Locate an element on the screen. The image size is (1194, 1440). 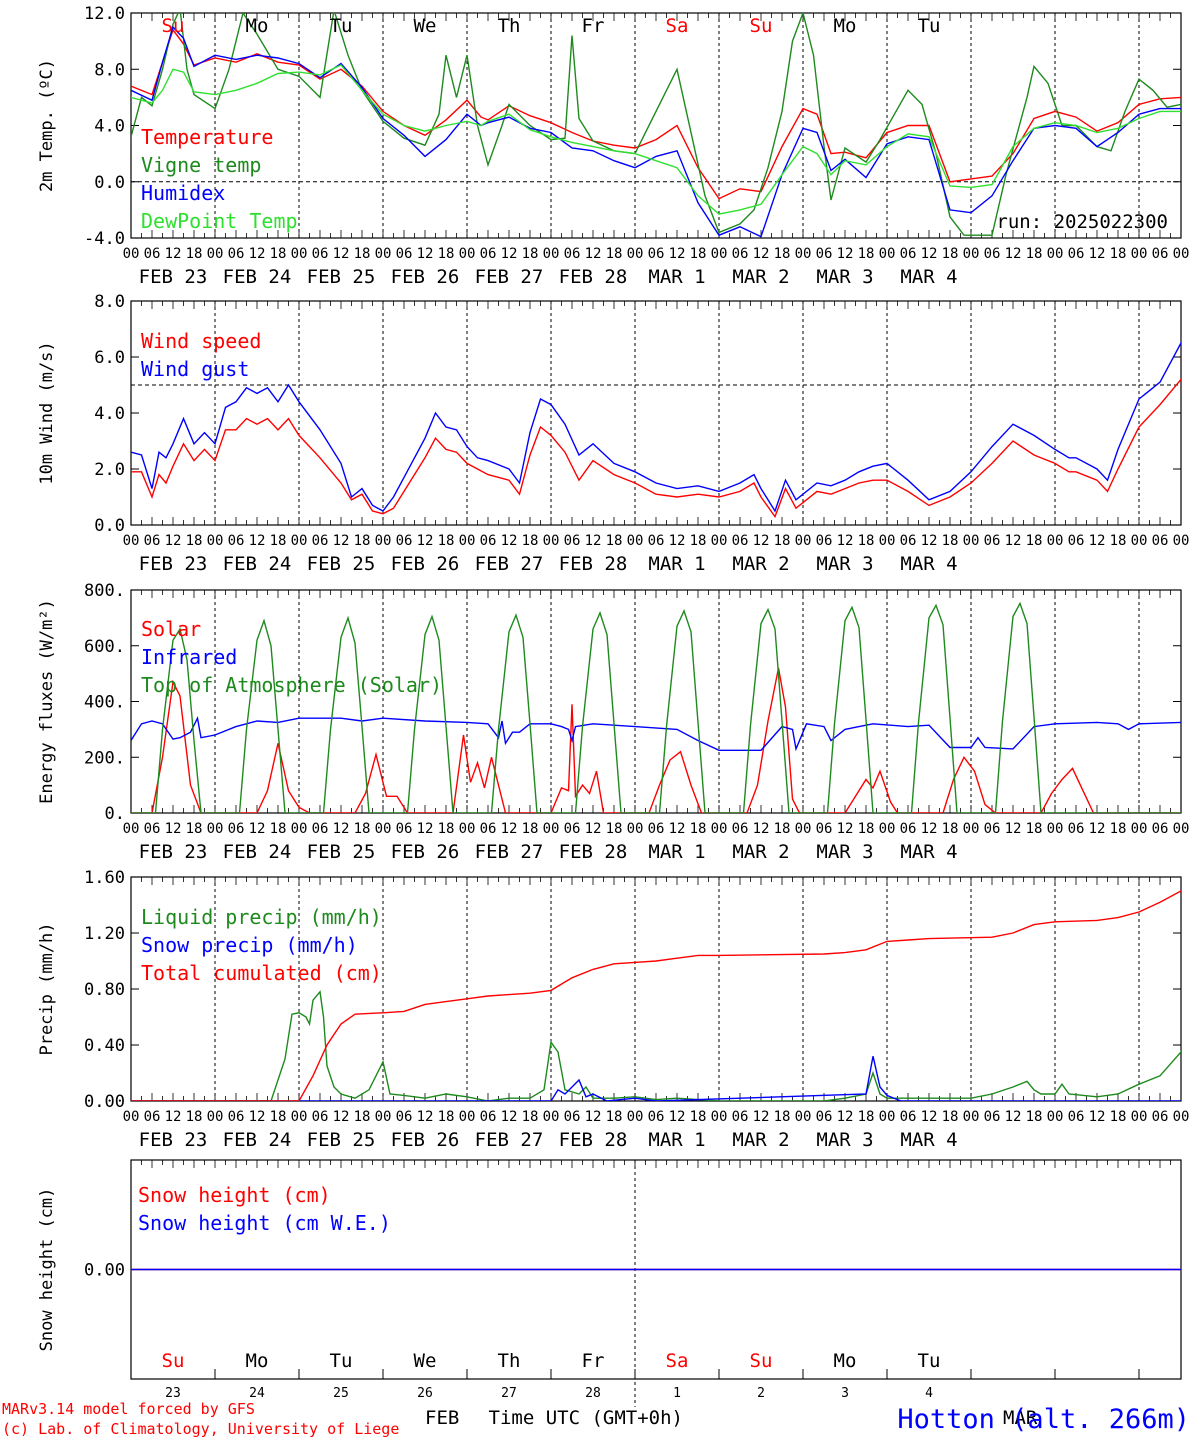
weekday-label: Sa is located at coordinates (677, 1361).